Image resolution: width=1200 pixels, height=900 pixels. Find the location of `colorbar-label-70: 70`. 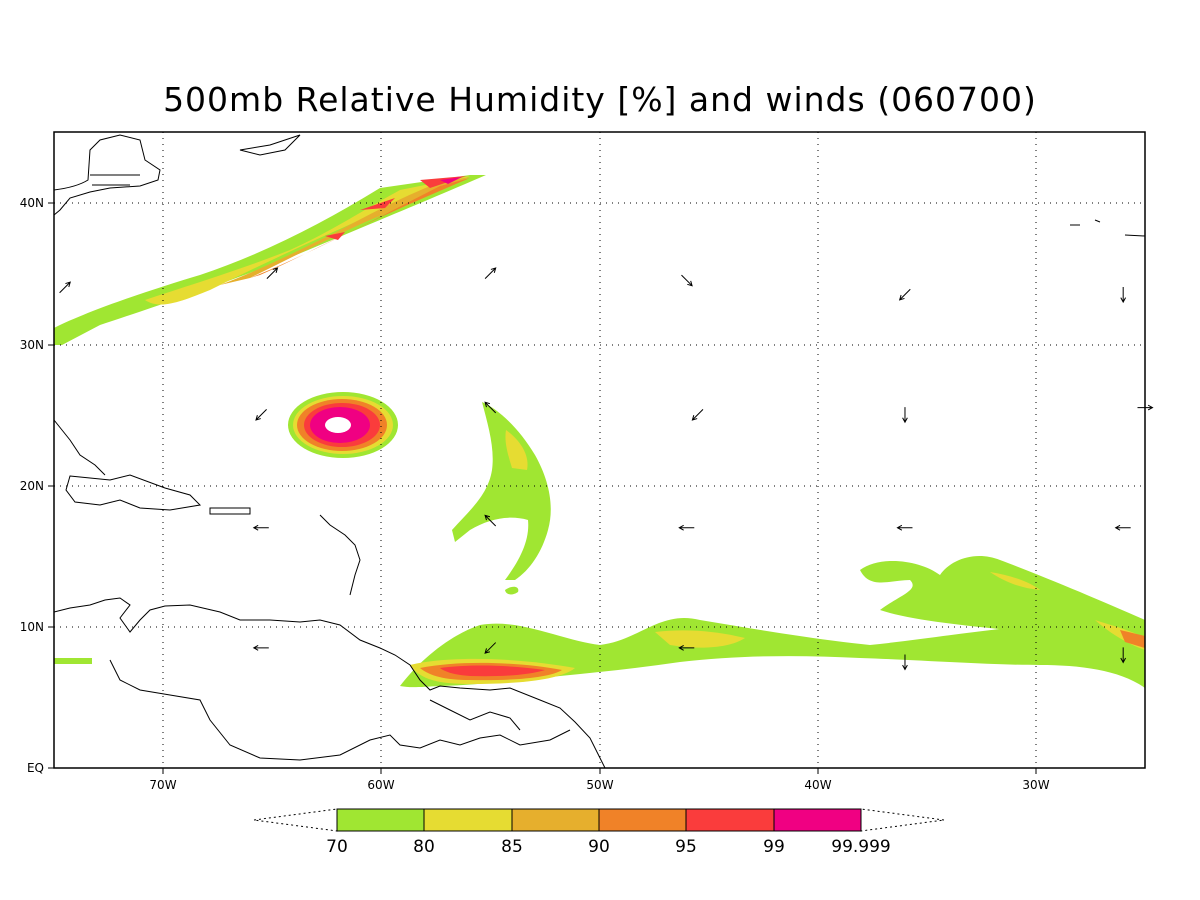

colorbar-label-70: 70 is located at coordinates (337, 847).